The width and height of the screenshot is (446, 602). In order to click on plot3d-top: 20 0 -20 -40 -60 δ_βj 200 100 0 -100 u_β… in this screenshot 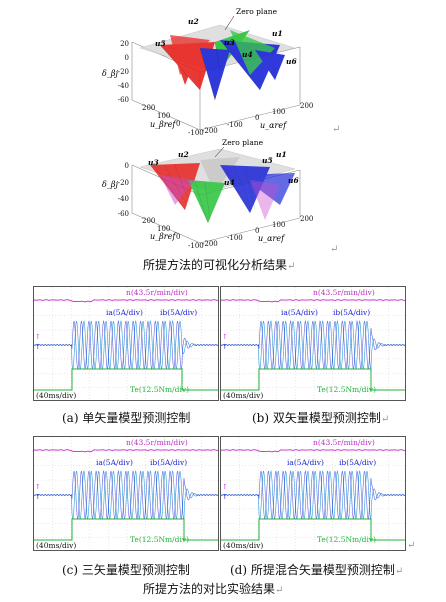, I will do `click(207, 72)`.